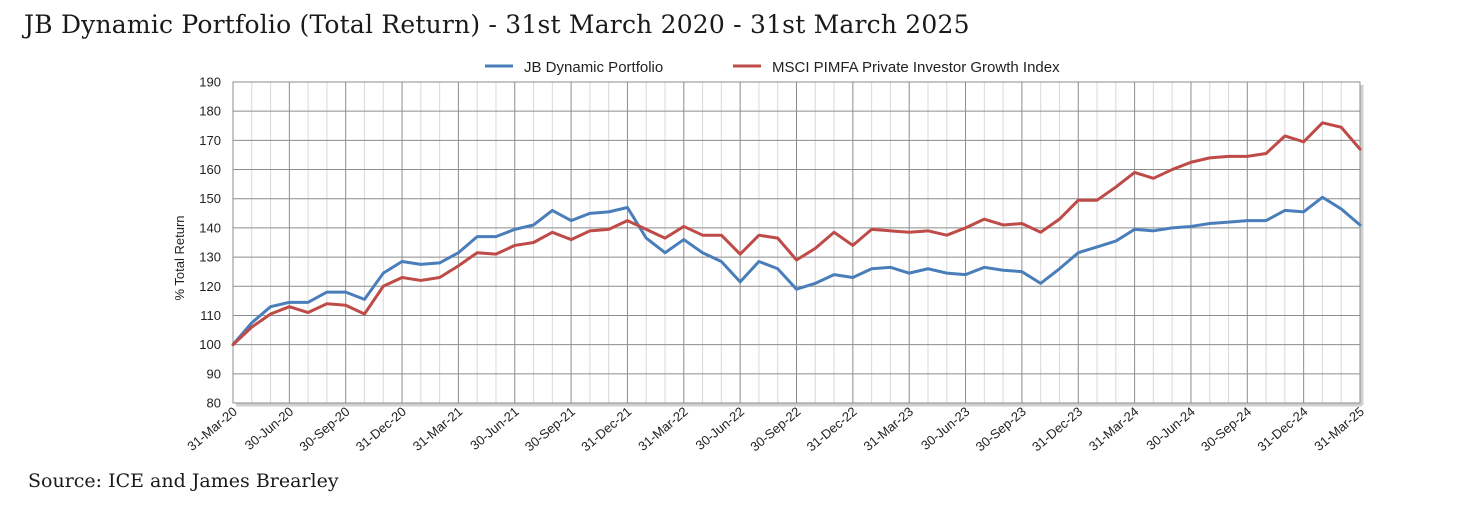 This screenshot has height=519, width=1466. What do you see at coordinates (889, 429) in the screenshot?
I see `x-tick-label: 31-Mar-23` at bounding box center [889, 429].